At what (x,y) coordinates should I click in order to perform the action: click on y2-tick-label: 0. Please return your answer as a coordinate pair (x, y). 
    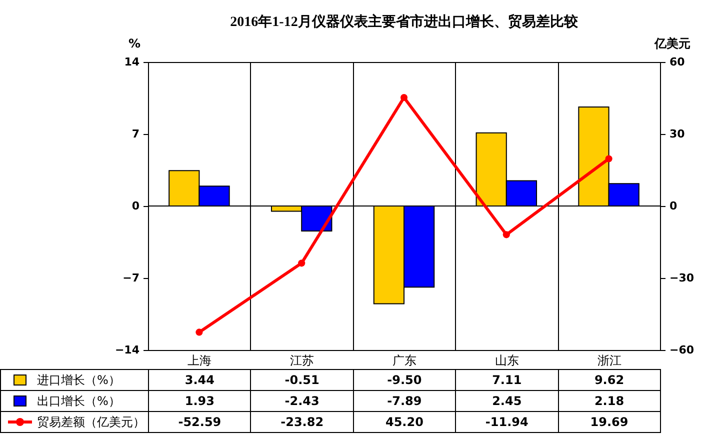
    Looking at the image, I should click on (674, 206).